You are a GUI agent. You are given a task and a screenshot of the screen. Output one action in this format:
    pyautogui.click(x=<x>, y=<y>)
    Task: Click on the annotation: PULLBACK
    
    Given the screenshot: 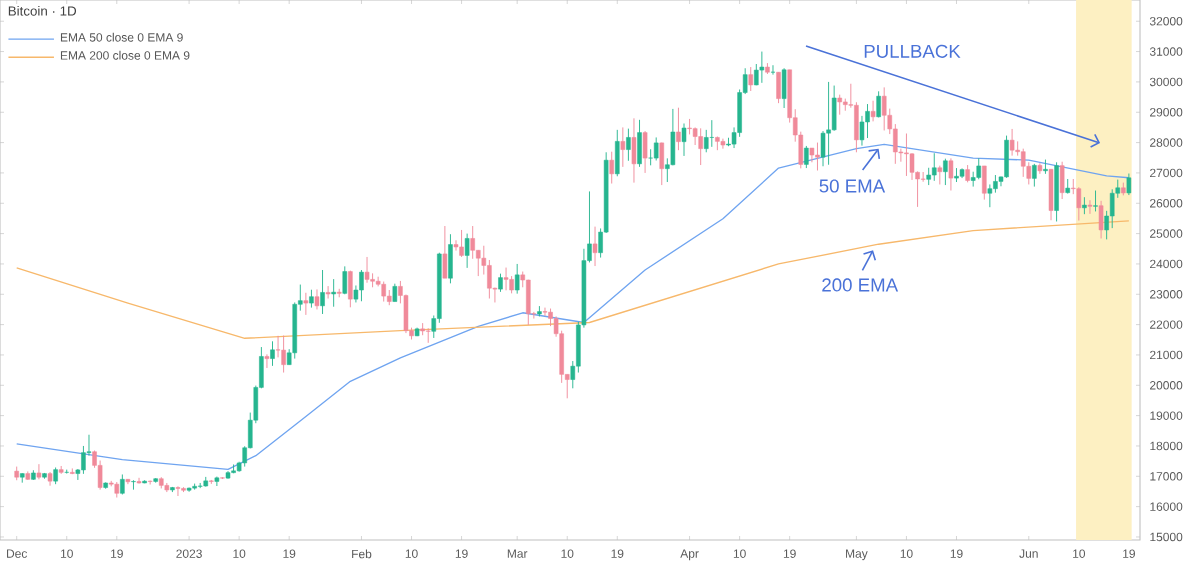 What is the action you would take?
    pyautogui.click(x=912, y=51)
    